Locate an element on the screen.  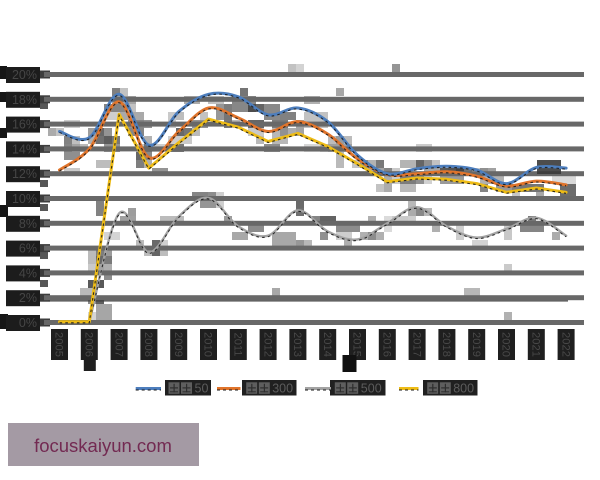
svg-text: 2019 is located at coordinates (476, 344).